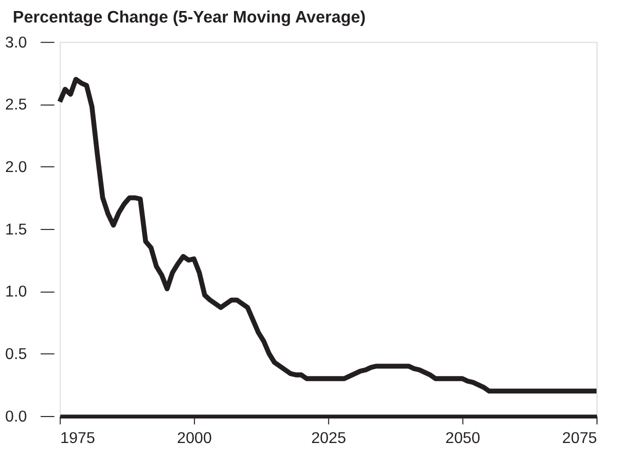 This screenshot has height=468, width=621. Describe the element at coordinates (463, 438) in the screenshot. I see `x-tick-label: 2050` at that location.